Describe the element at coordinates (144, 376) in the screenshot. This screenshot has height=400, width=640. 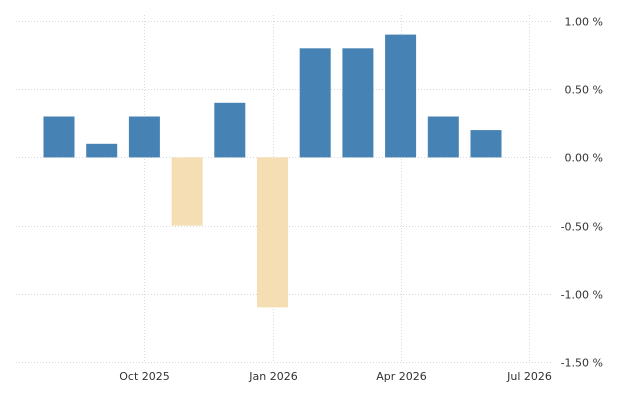
I see `x-tick-label: Oct 2025` at that location.